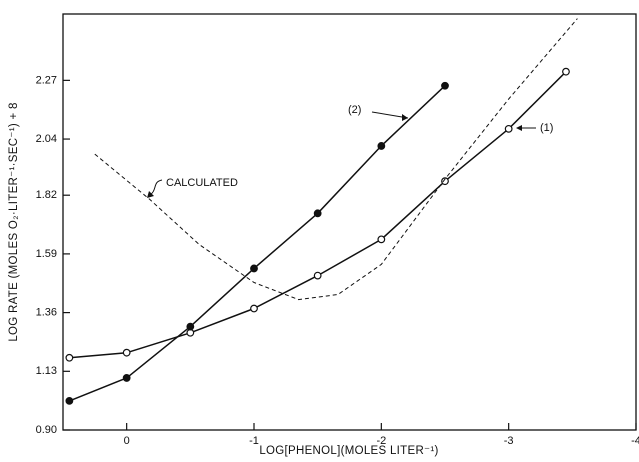 The width and height of the screenshot is (639, 462). What do you see at coordinates (254, 441) in the screenshot?
I see `x-tick-label: -1` at bounding box center [254, 441].